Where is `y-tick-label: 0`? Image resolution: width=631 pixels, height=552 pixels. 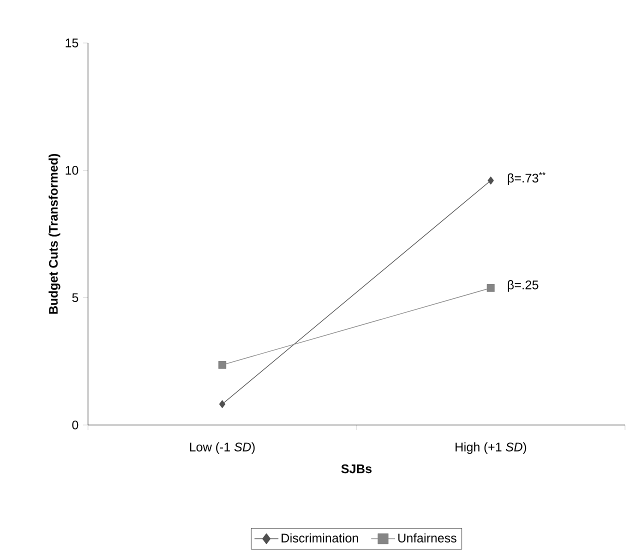
y-tick-label: 0 is located at coordinates (75, 425).